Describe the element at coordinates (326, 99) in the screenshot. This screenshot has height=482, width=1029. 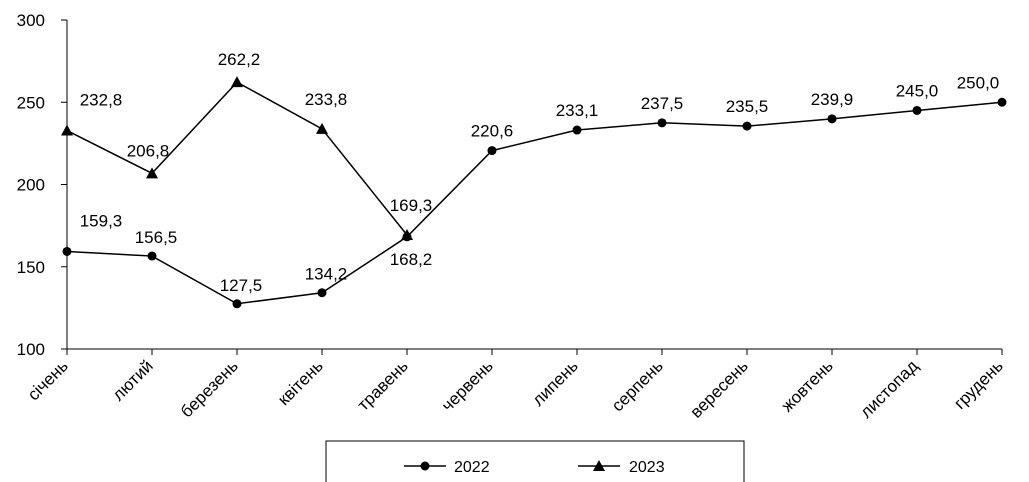
I see `data-label-2023: 233,8` at that location.